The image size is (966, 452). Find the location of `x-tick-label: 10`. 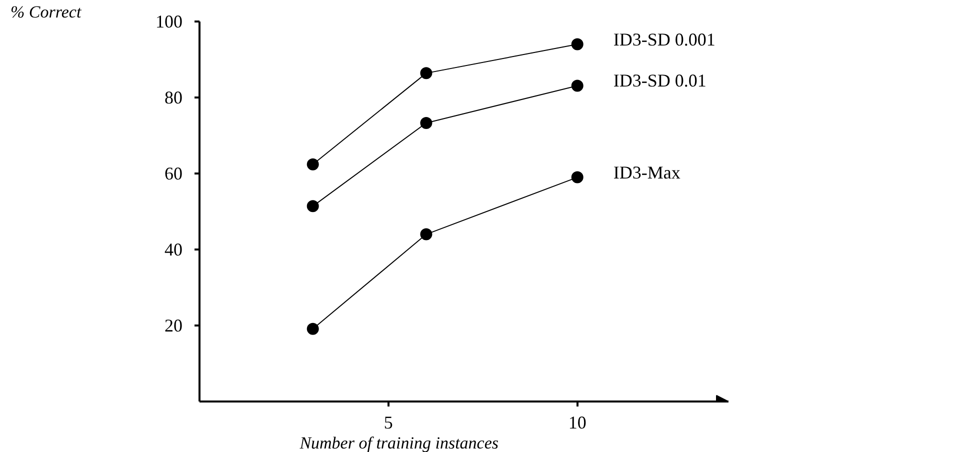

x-tick-label: 10 is located at coordinates (577, 422).